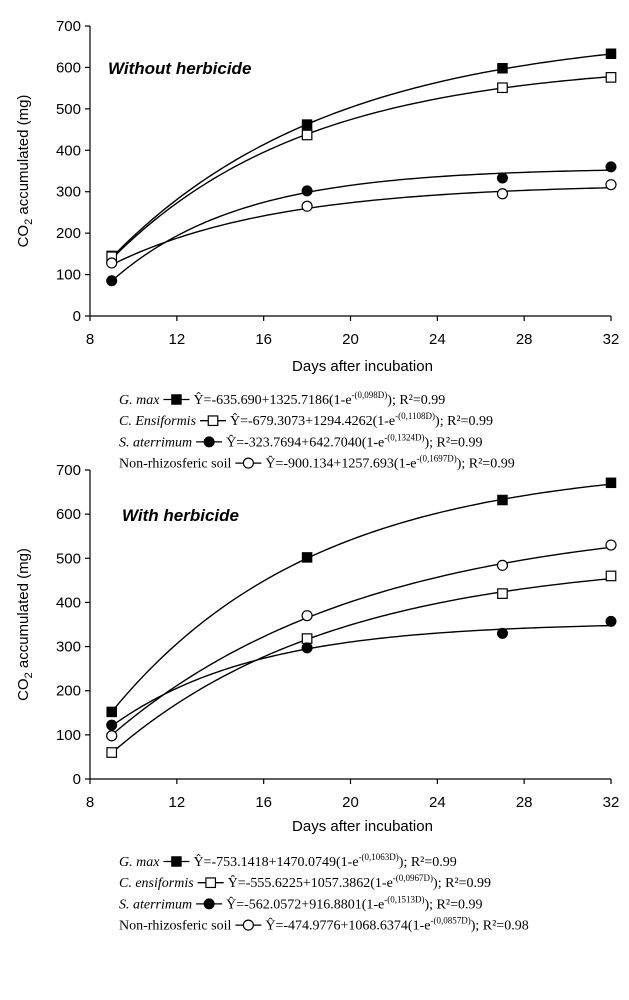 The width and height of the screenshot is (629, 1000). I want to click on y-axis-title-pre: CO, so click(23, 689).